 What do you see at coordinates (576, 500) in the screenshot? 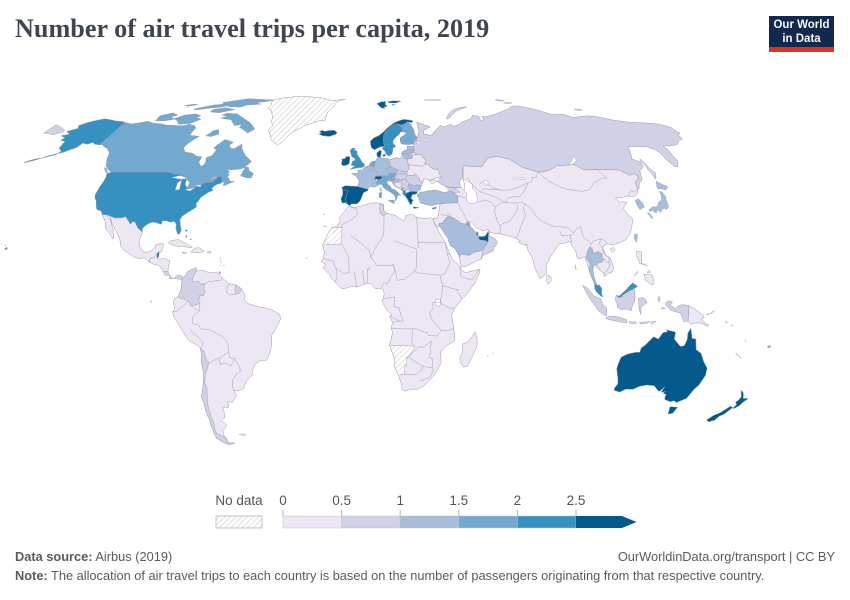
I see `svg-text: 2.5` at bounding box center [576, 500].